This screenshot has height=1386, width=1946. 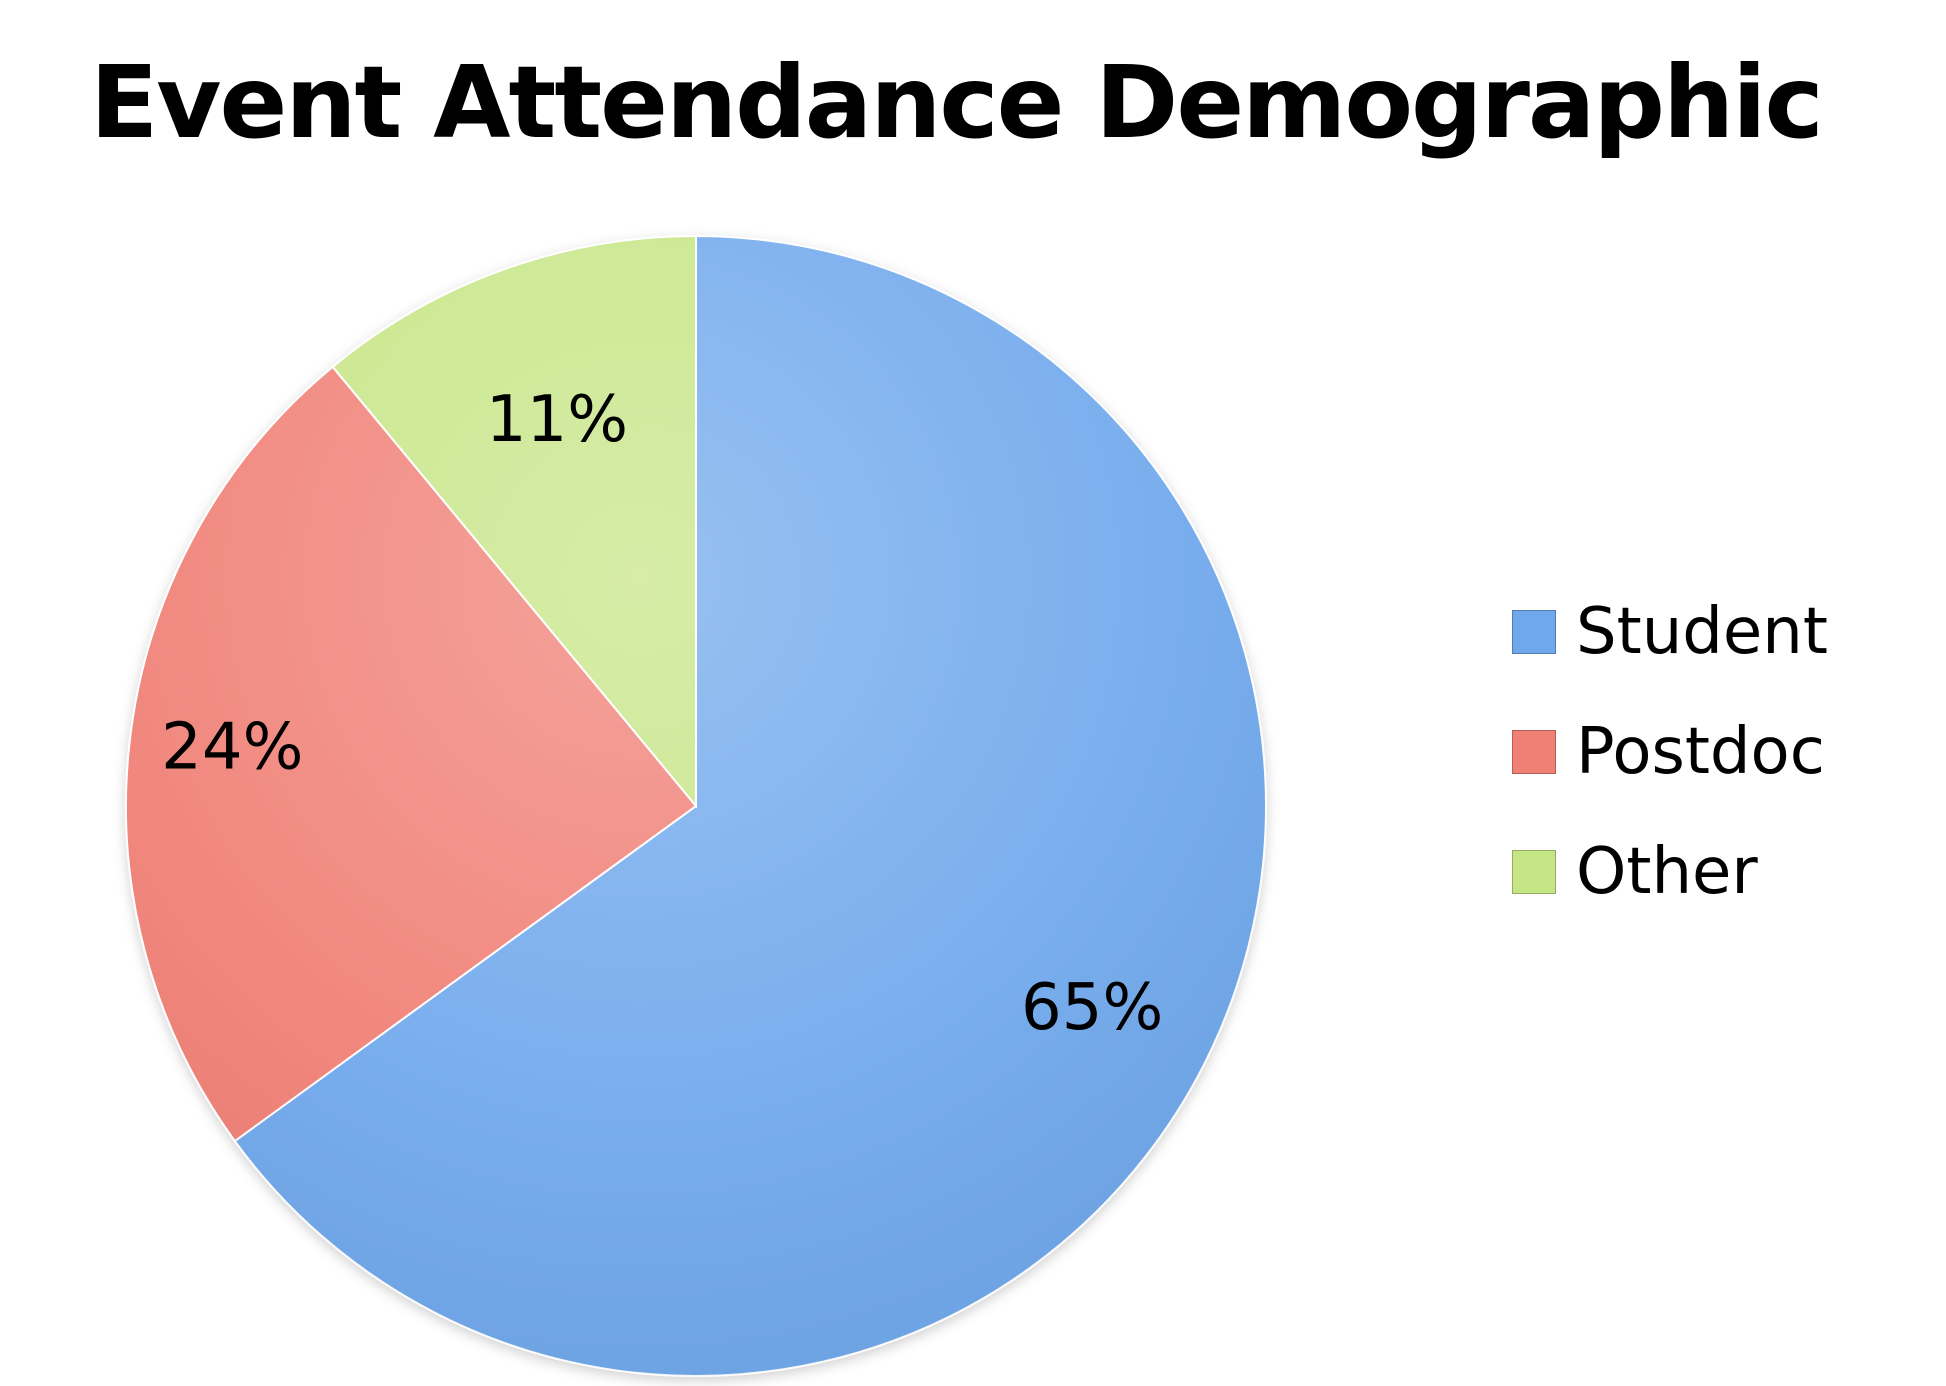 What do you see at coordinates (1702, 632) in the screenshot?
I see `legend-label-student: Student` at bounding box center [1702, 632].